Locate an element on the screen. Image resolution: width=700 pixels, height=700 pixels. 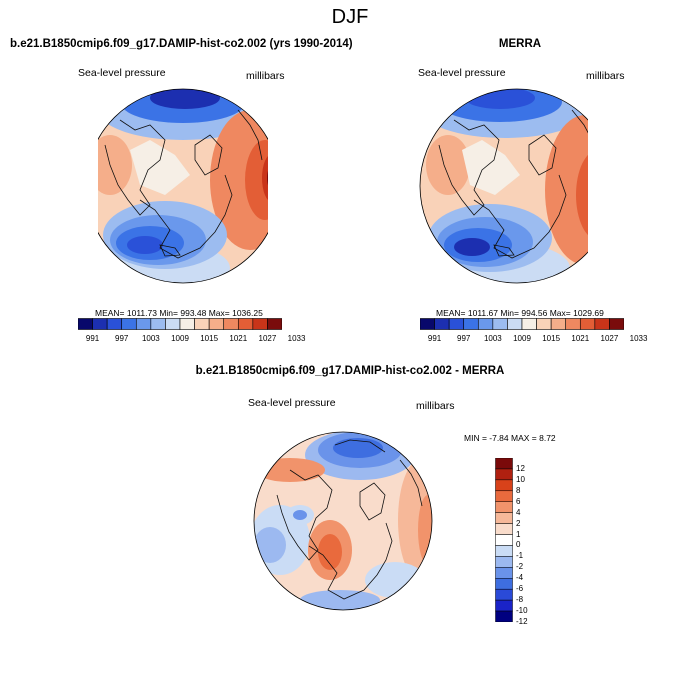
diff-map is located at coordinates (343, 521).